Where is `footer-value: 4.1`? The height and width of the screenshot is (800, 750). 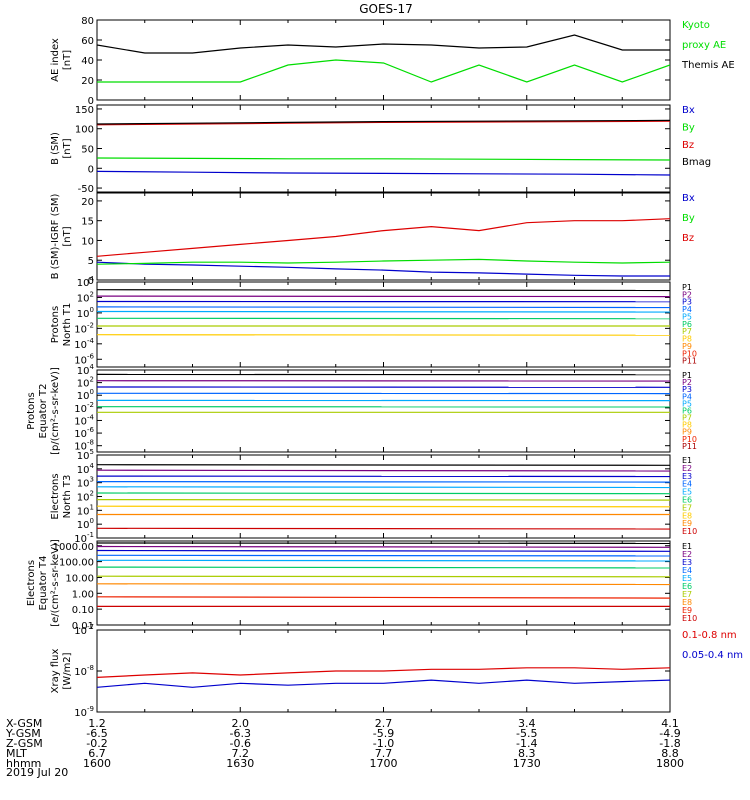 footer-value: 4.1 is located at coordinates (670, 723).